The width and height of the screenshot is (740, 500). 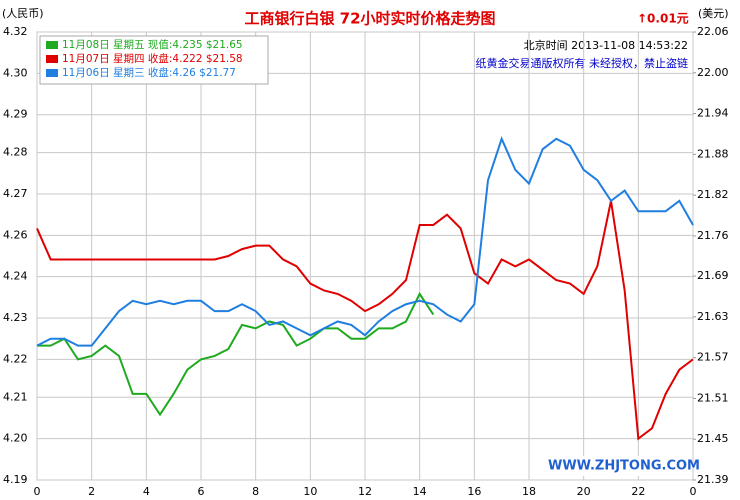 I want to click on y2-tick-label: 22.06, so click(x=713, y=31).